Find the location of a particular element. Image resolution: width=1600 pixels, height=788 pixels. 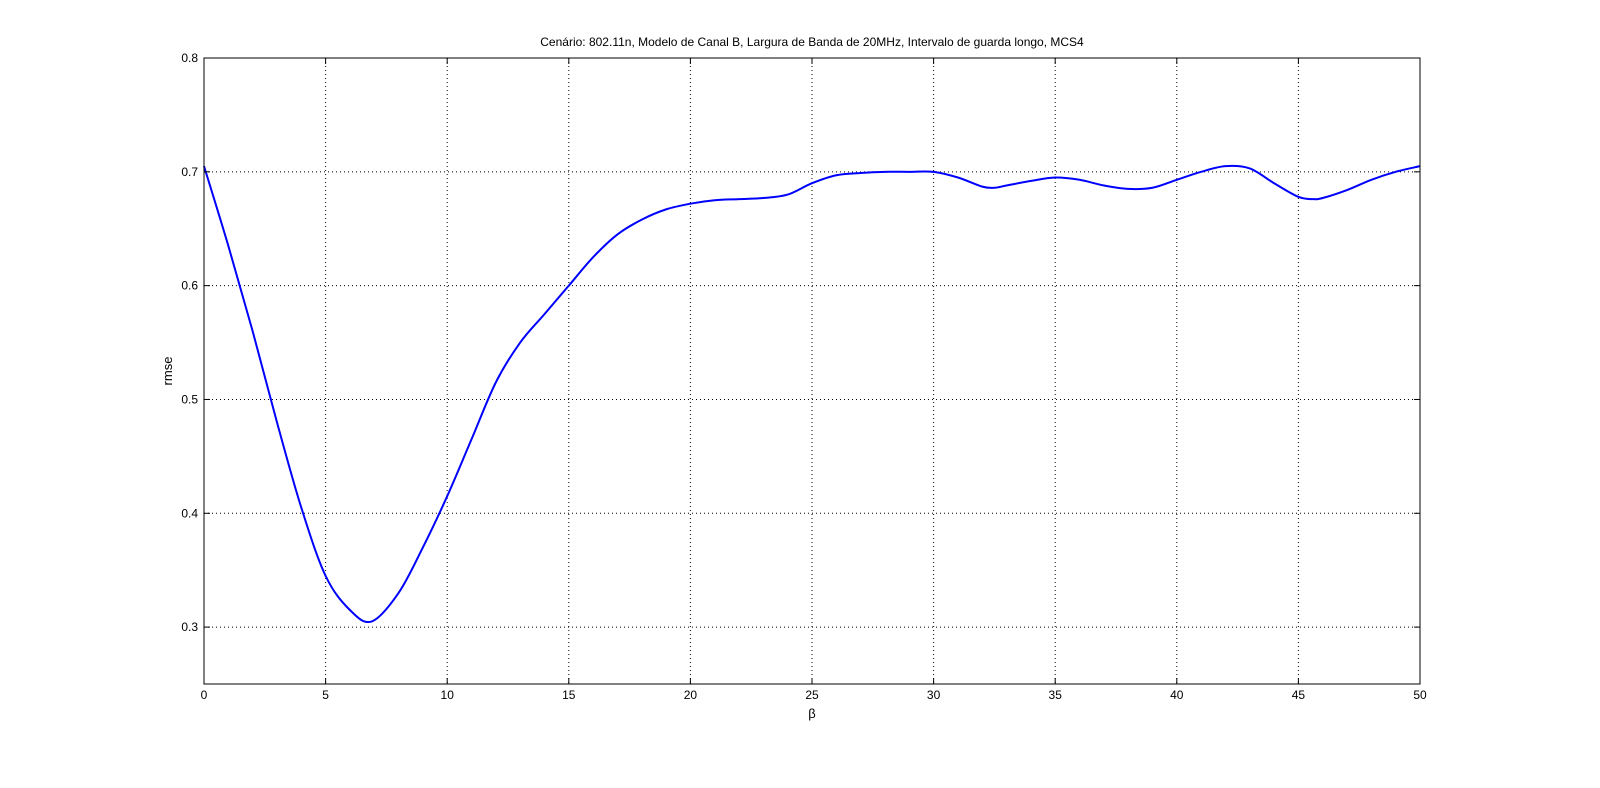

y-tick-label: 0.4 is located at coordinates (189, 513).